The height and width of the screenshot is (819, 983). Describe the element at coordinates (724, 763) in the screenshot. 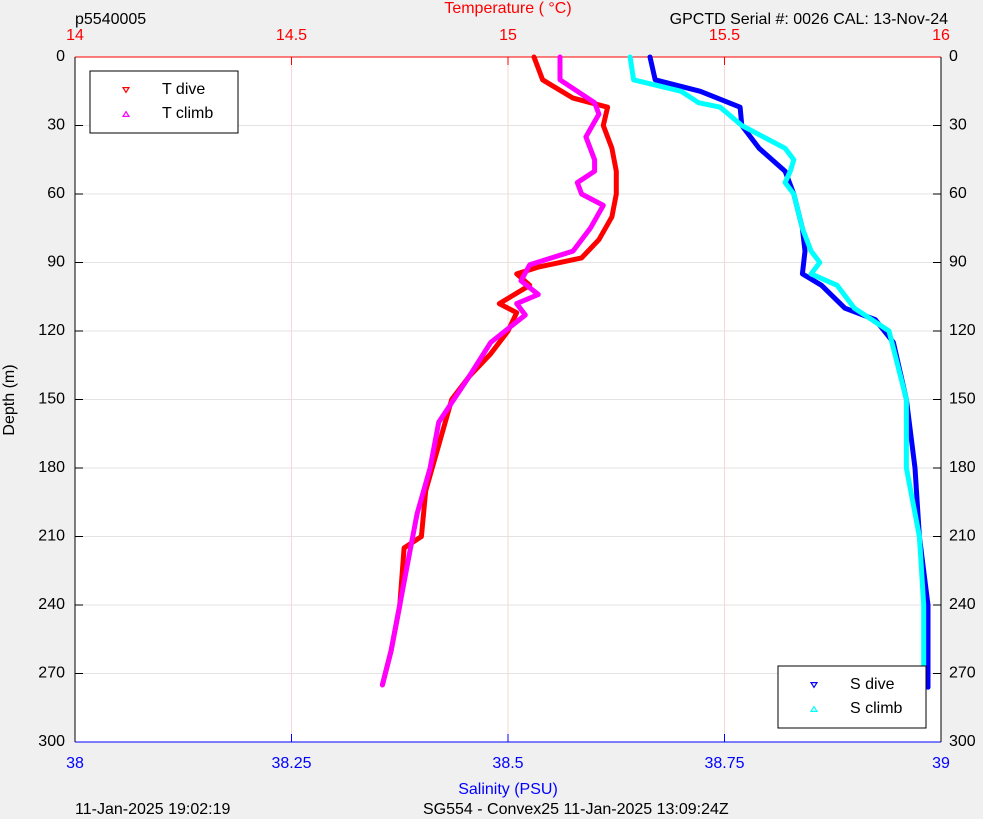

I see `x-tick-label: 38.75` at that location.